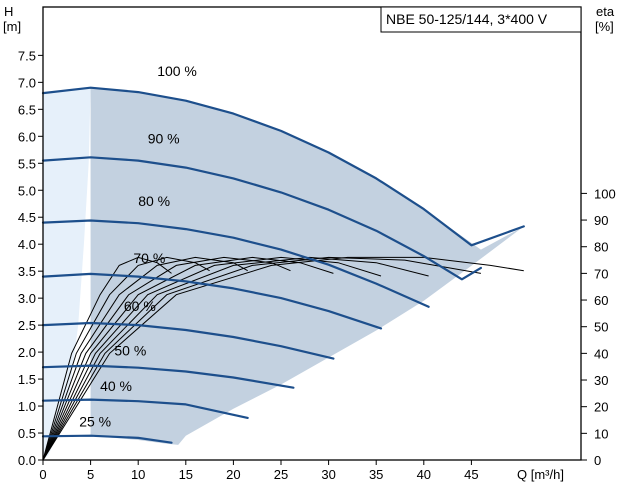 This screenshot has width=629, height=487. What do you see at coordinates (95, 422) in the screenshot?
I see `speed-label-25: 25 %` at bounding box center [95, 422].